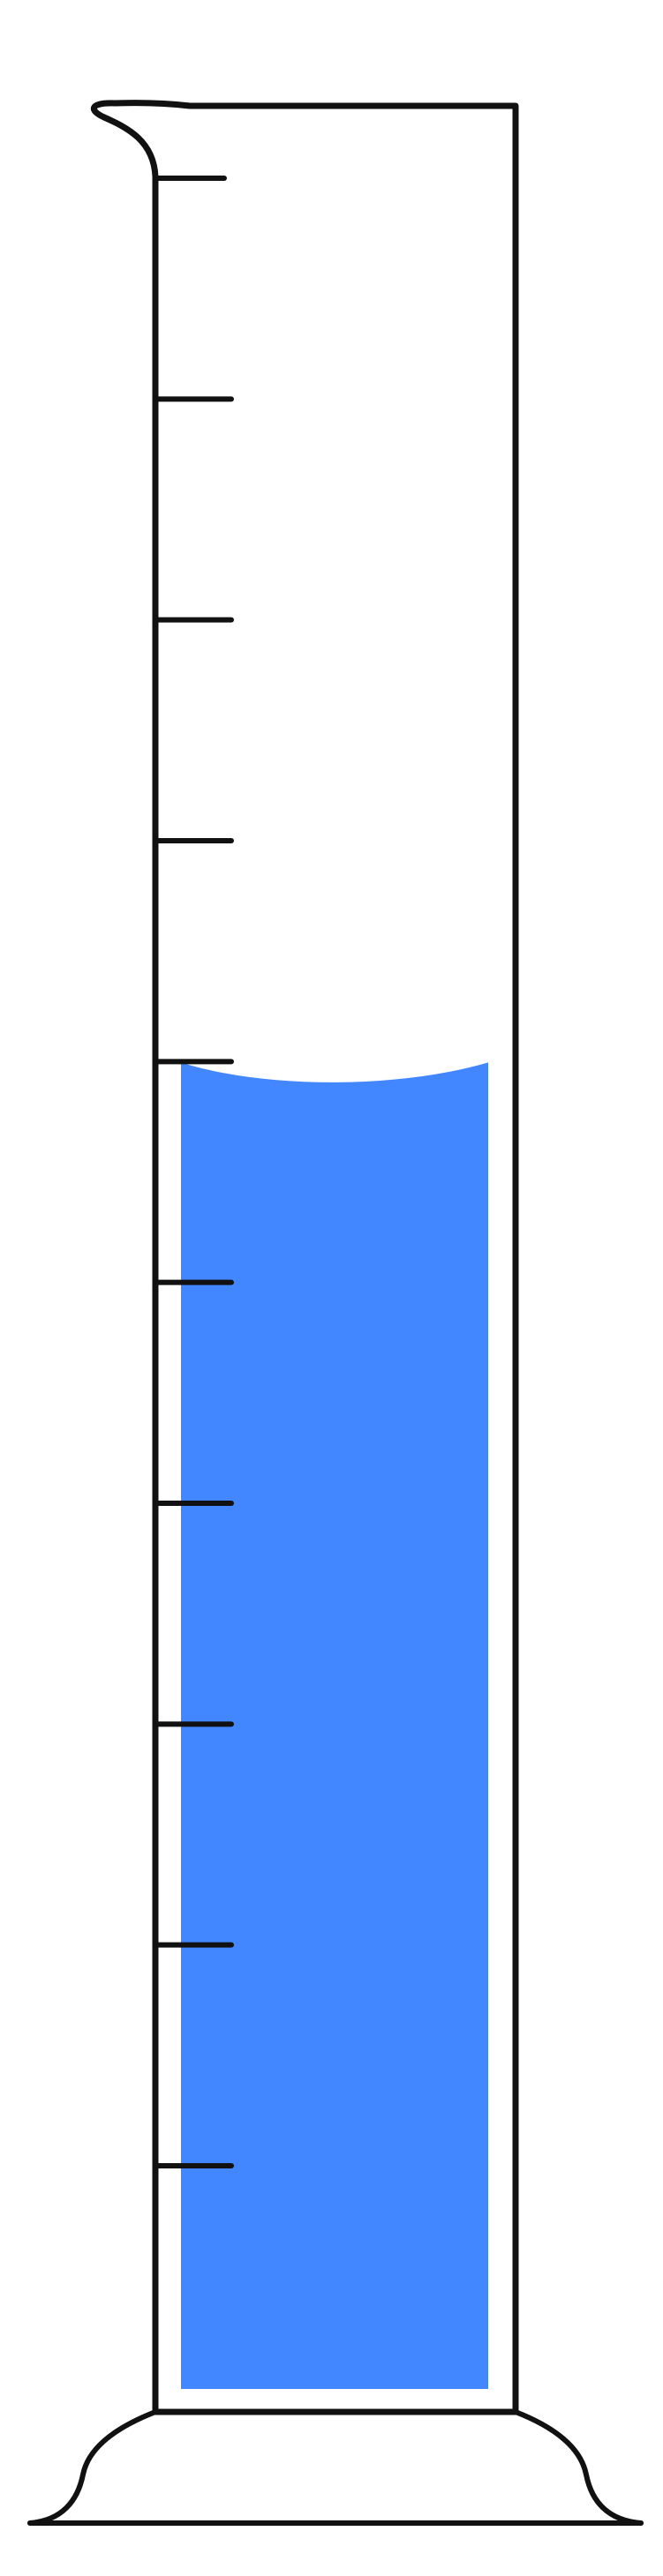 The width and height of the screenshot is (663, 2576). I want to click on cylinder-base, so click(335, 2467).